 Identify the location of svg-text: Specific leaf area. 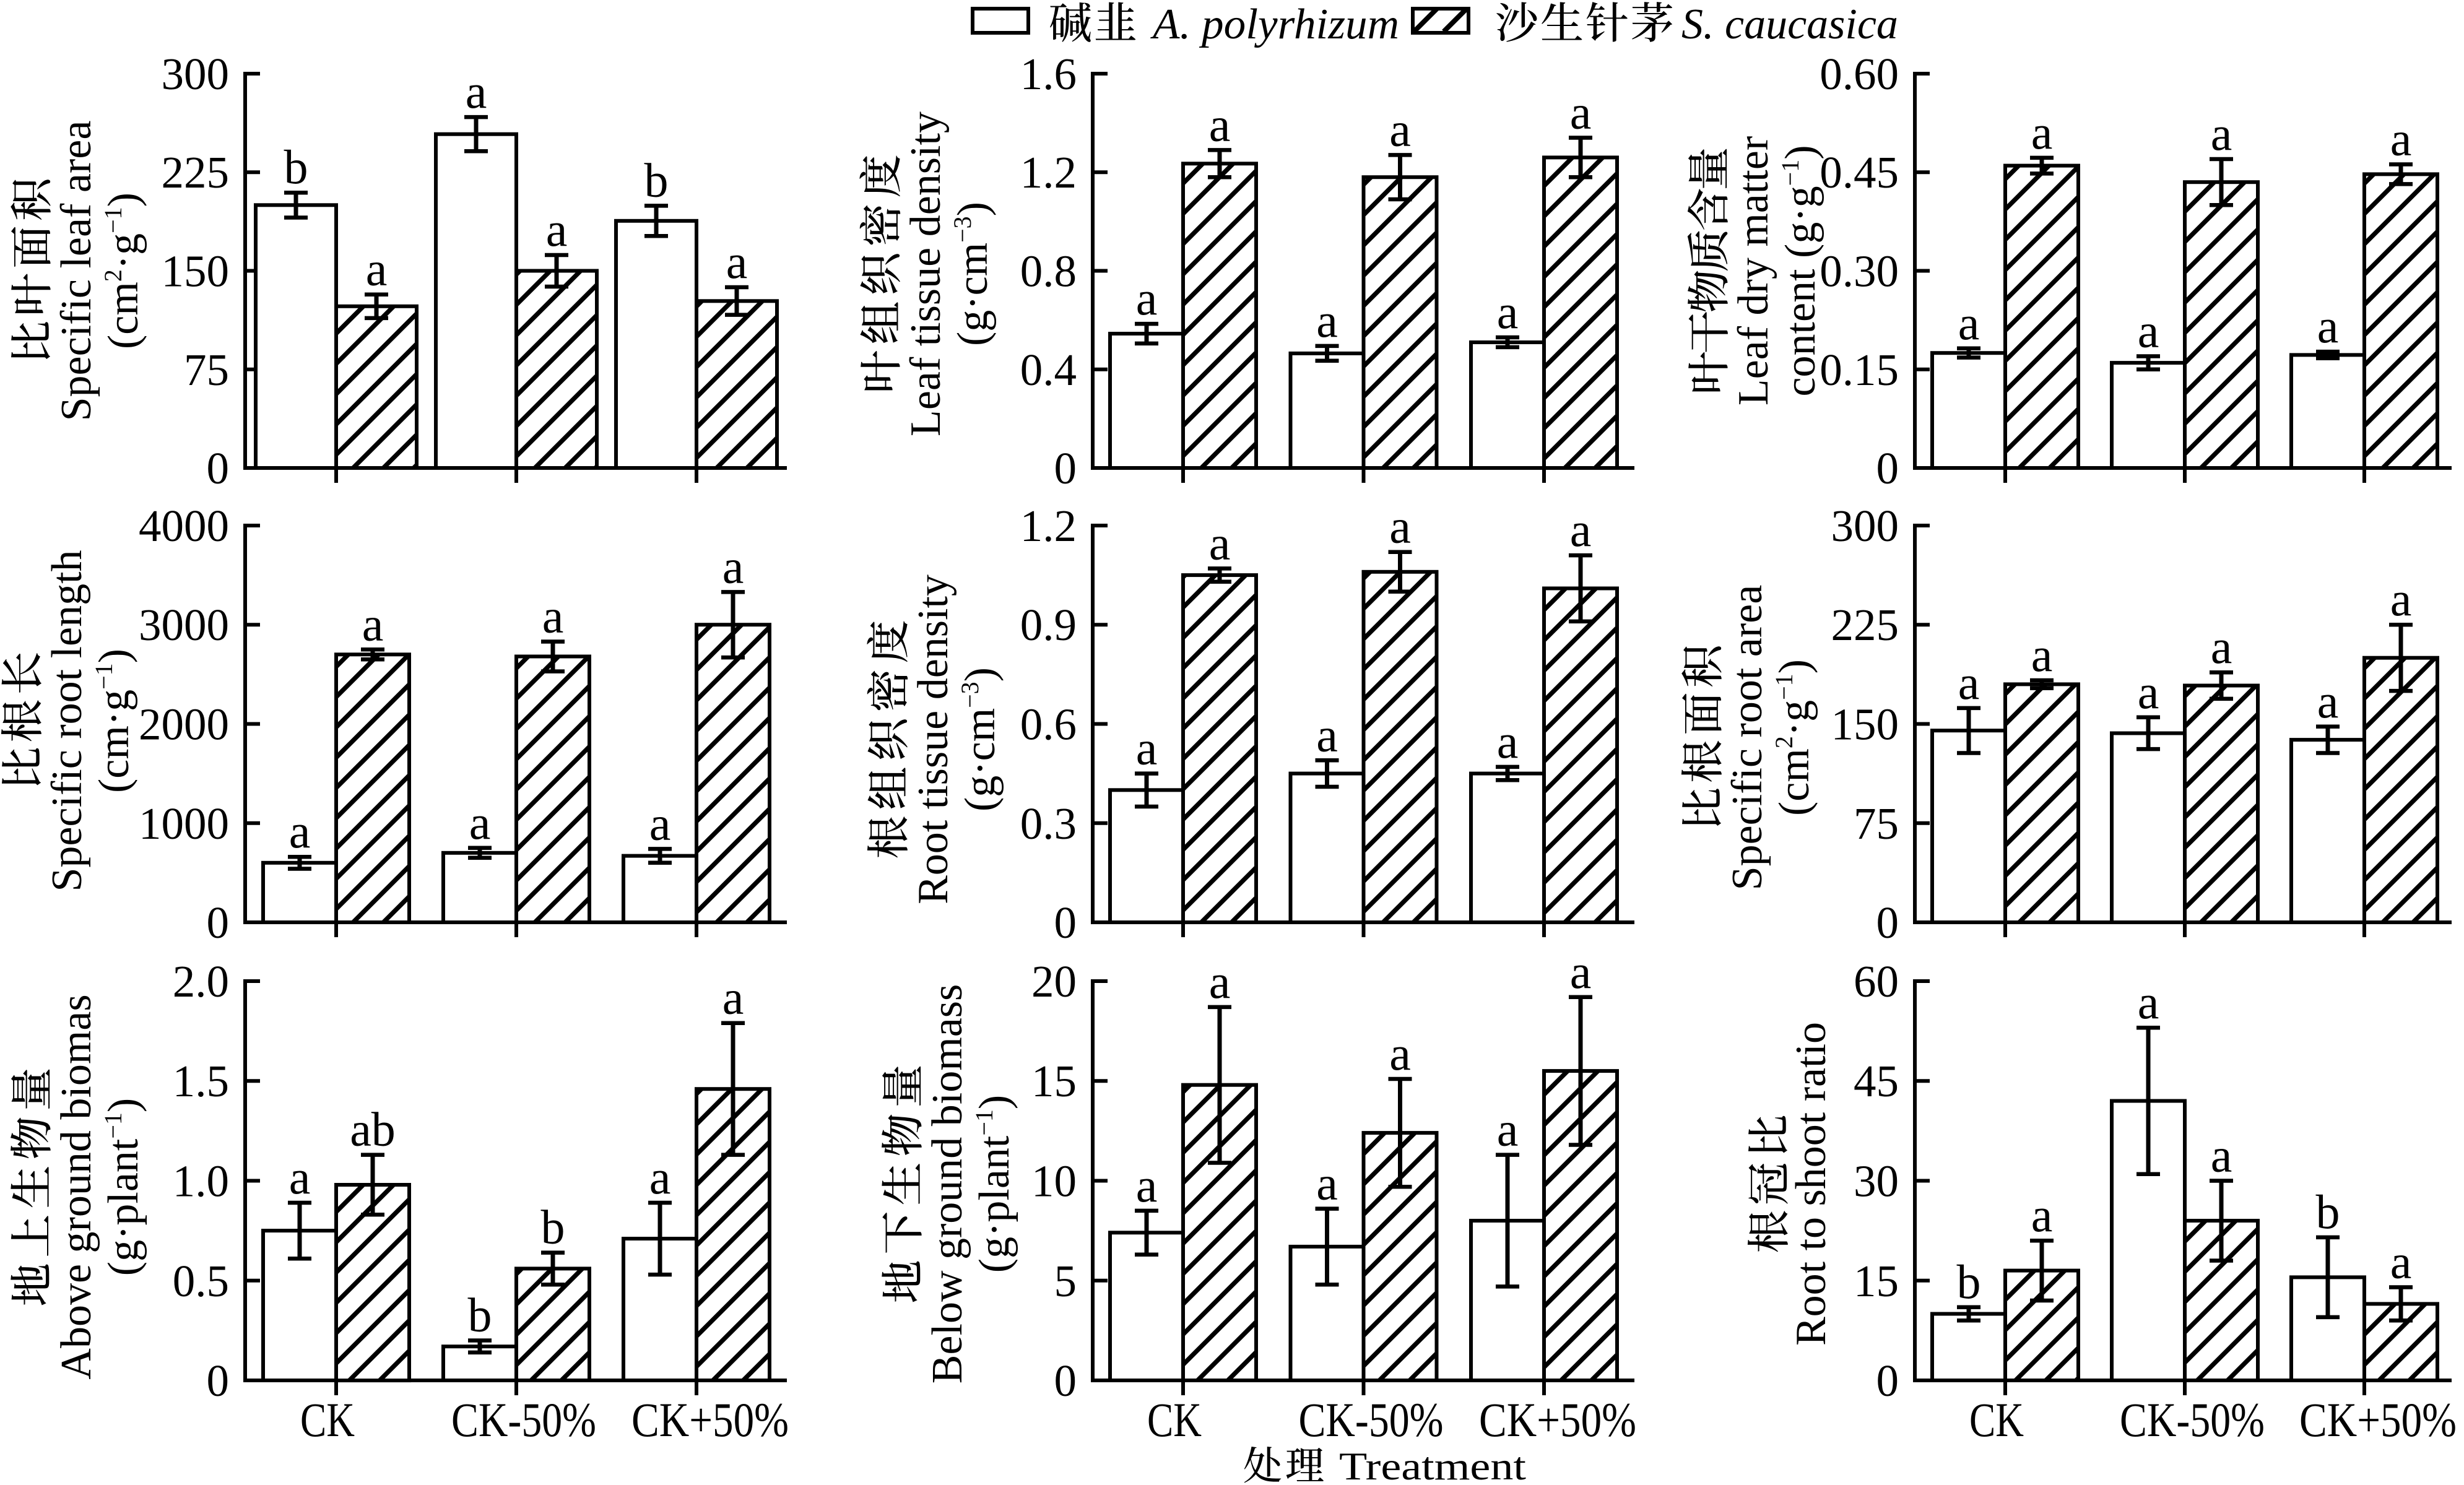
(76, 271).